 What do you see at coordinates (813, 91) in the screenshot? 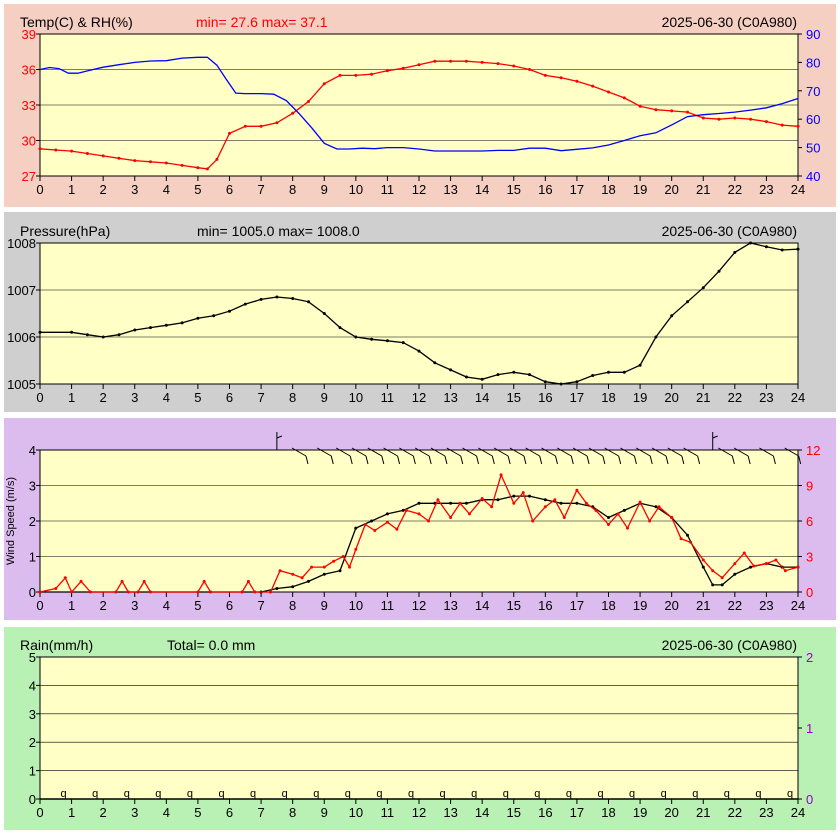
I see `y-right-tick-label: 70` at bounding box center [813, 91].